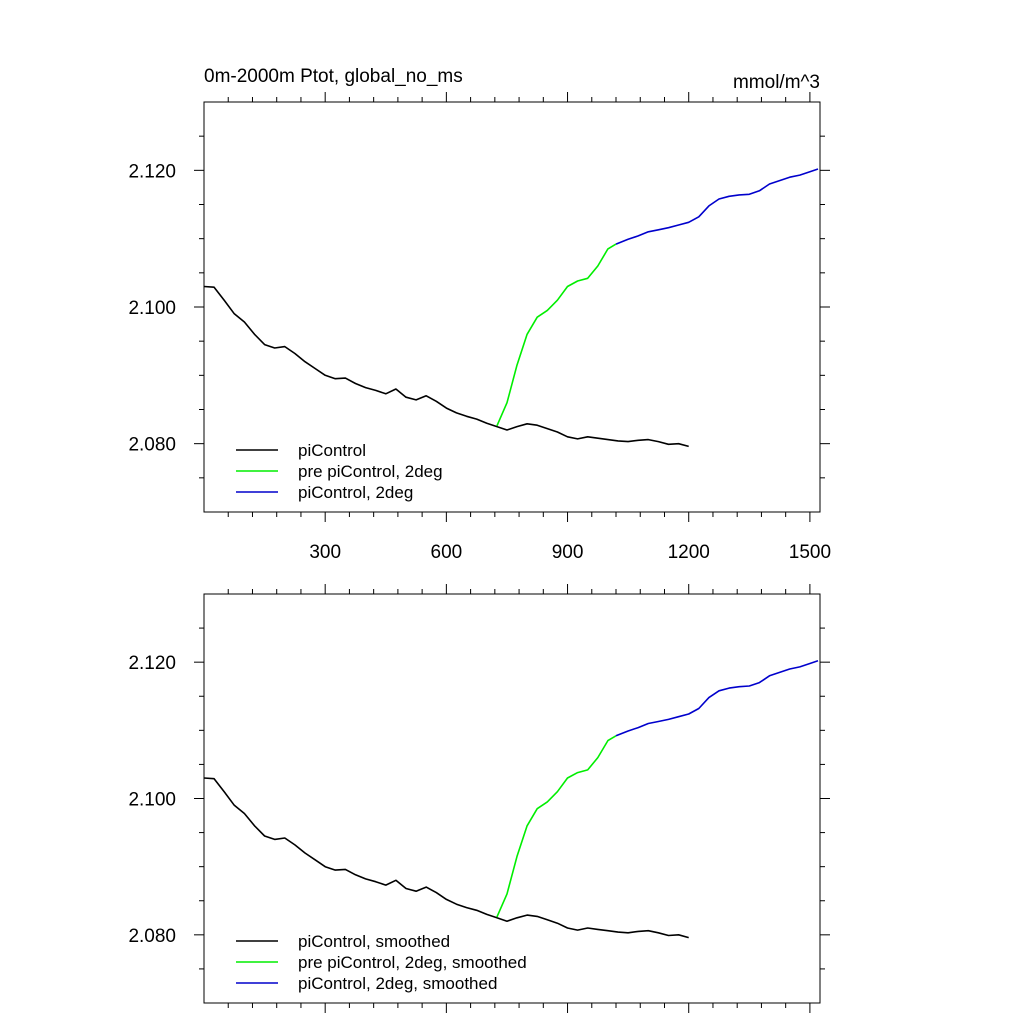 Image resolution: width=1024 pixels, height=1024 pixels. Describe the element at coordinates (776, 82) in the screenshot. I see `units-label: mmol/m^3` at that location.